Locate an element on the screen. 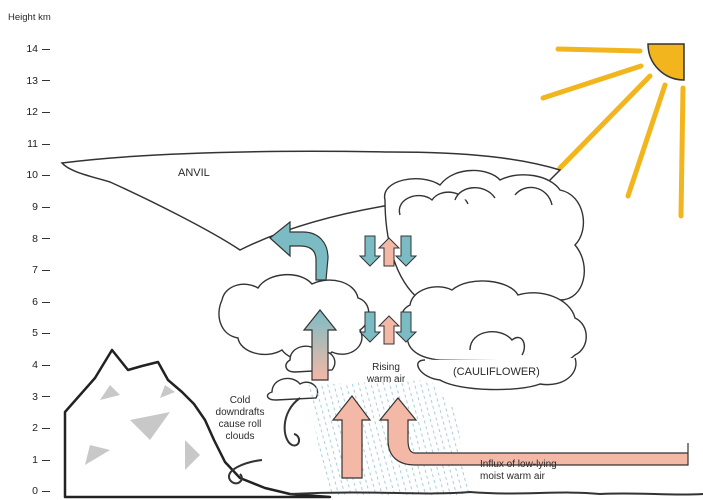  anvil-label: ANVIL is located at coordinates (194, 173).